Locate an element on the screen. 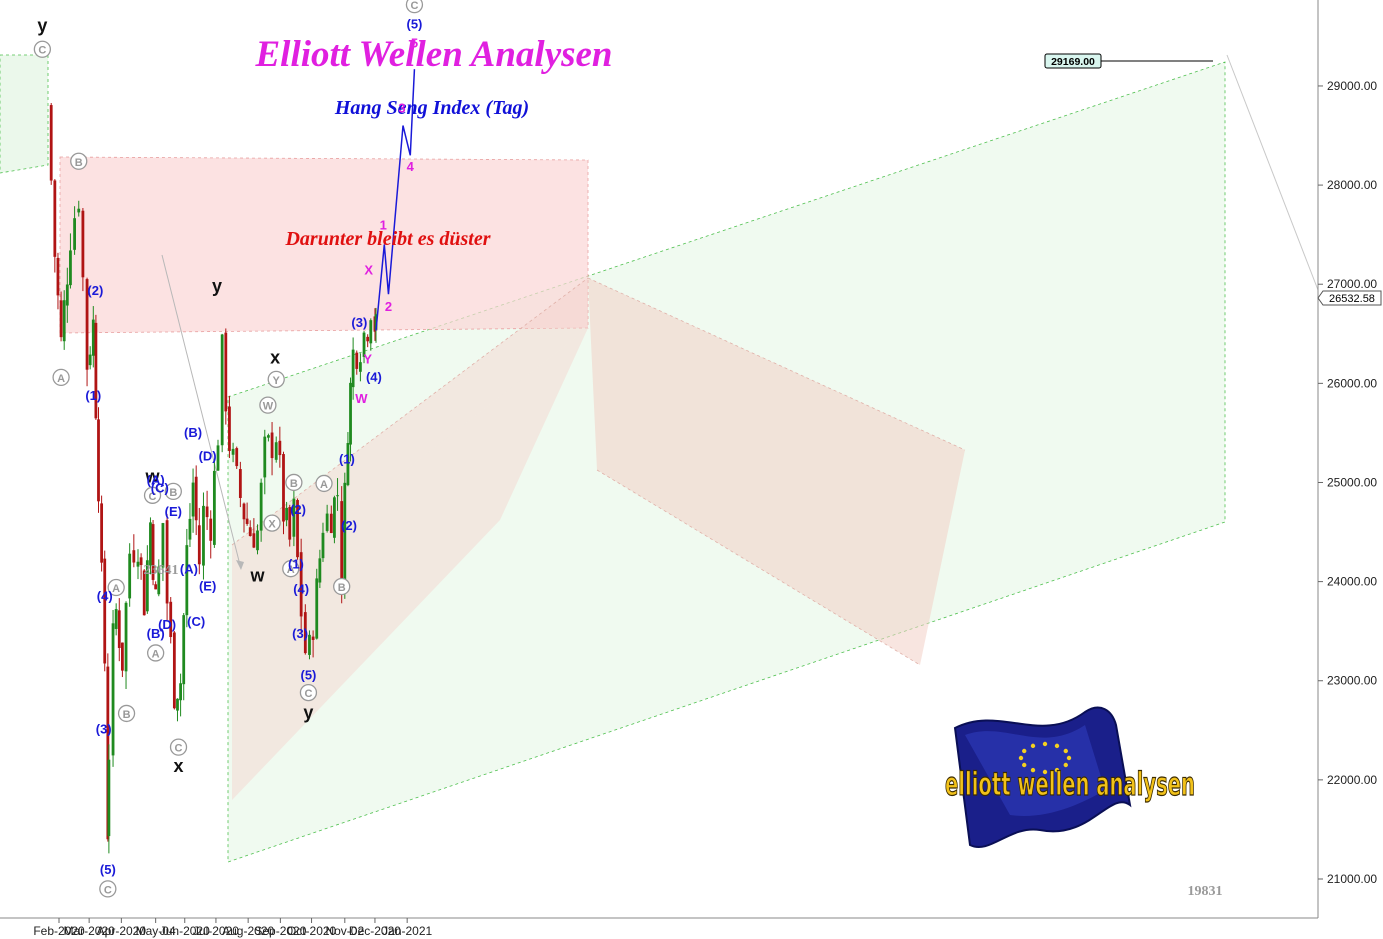 The image size is (1383, 939). wxy-channel-up is located at coordinates (410, 441).